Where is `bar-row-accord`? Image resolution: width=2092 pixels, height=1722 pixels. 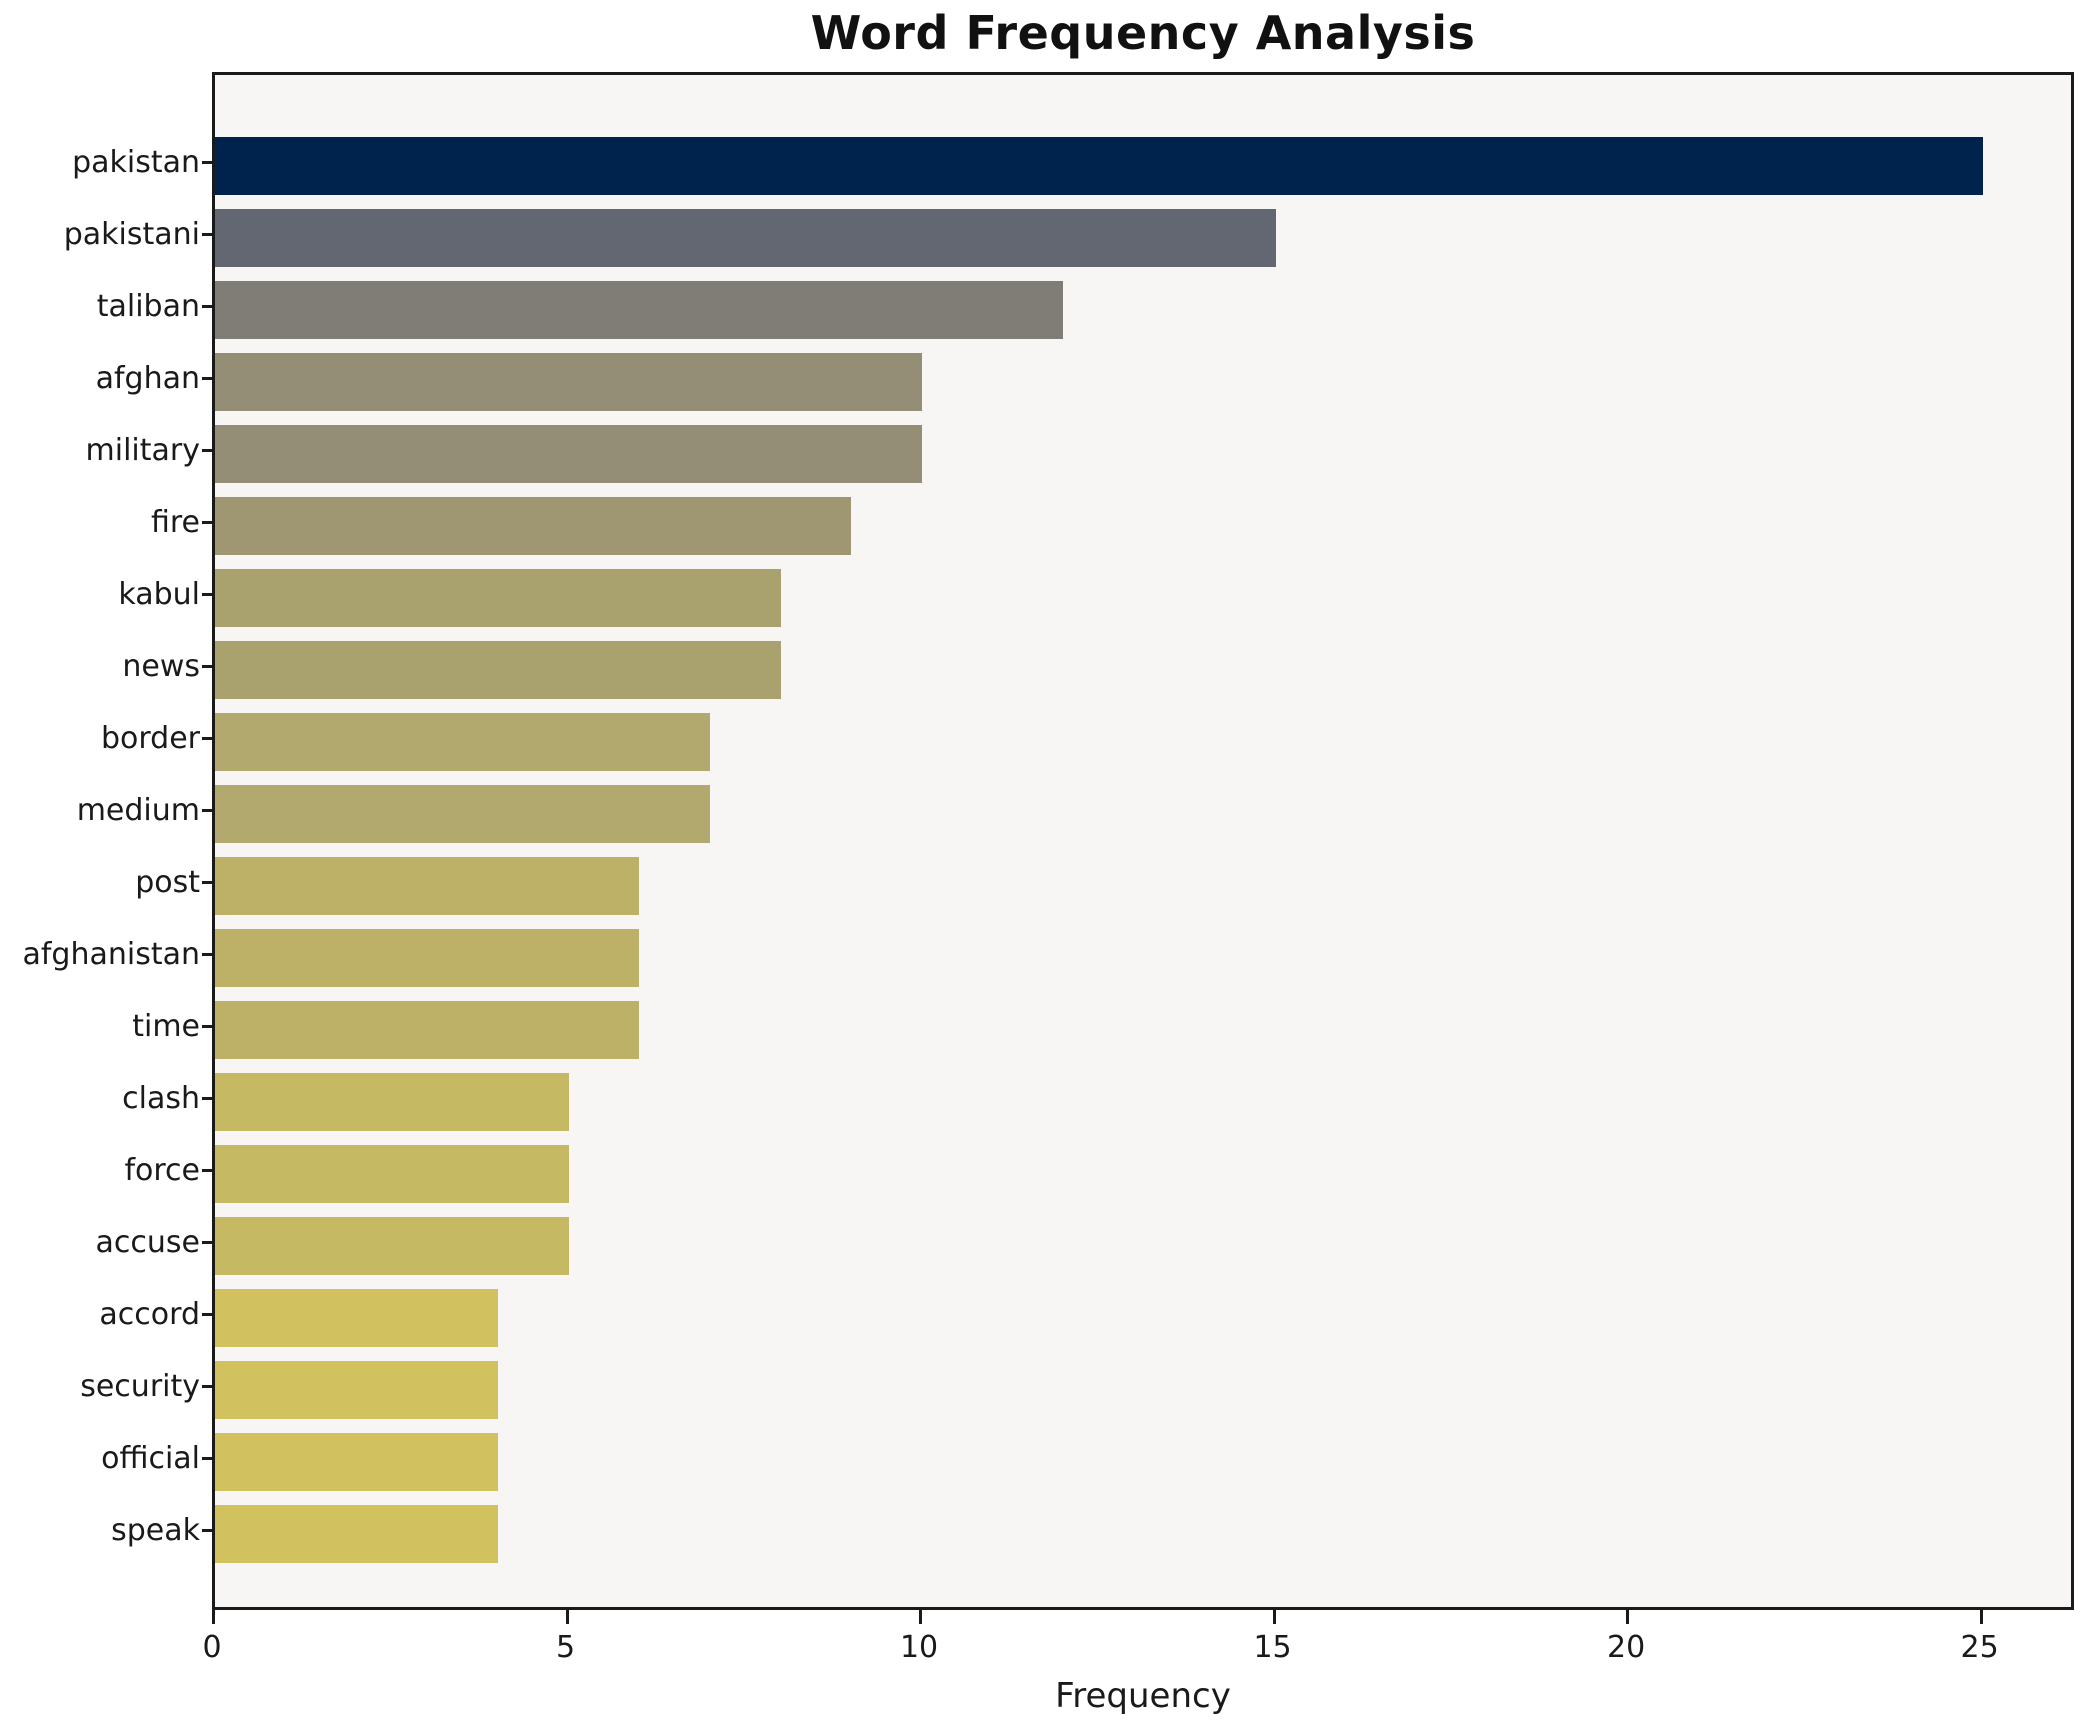
bar-row-accord is located at coordinates (1143, 1318).